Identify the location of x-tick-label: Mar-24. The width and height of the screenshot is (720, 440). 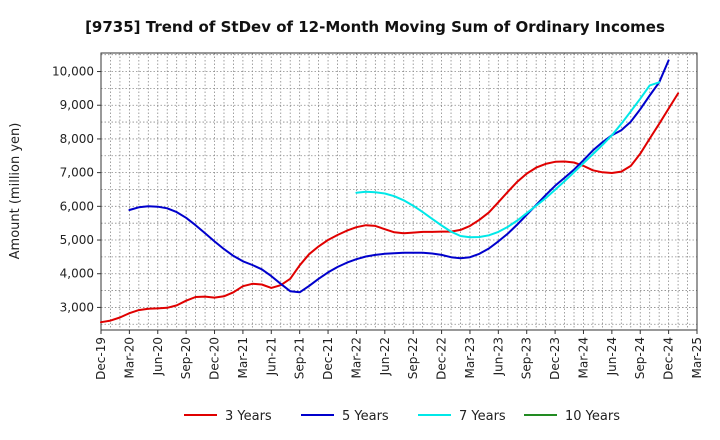
(583, 357).